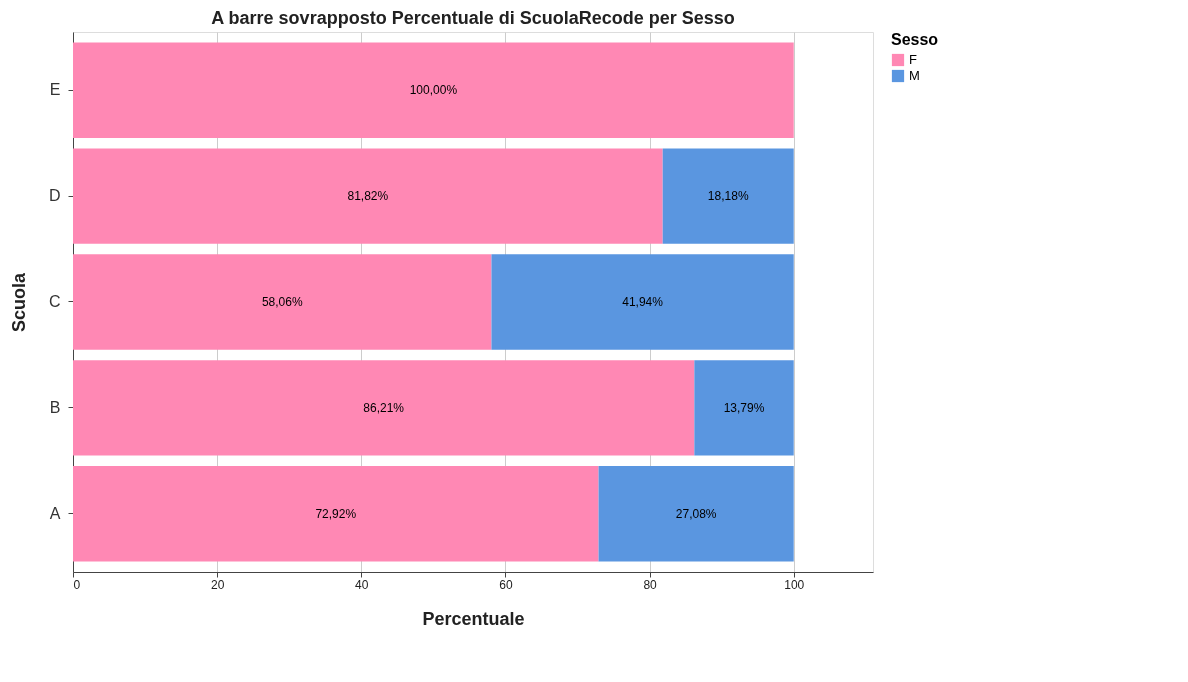 The height and width of the screenshot is (682, 1188). Describe the element at coordinates (217, 584) in the screenshot. I see `x-tick-label: 20` at that location.